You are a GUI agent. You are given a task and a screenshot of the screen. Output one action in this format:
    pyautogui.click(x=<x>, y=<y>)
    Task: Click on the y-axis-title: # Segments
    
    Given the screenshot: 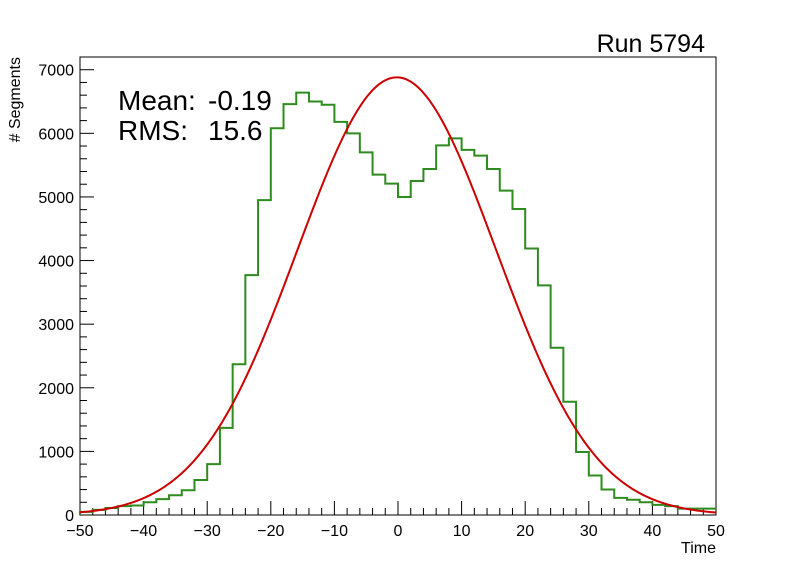 What is the action you would take?
    pyautogui.click(x=15, y=99)
    